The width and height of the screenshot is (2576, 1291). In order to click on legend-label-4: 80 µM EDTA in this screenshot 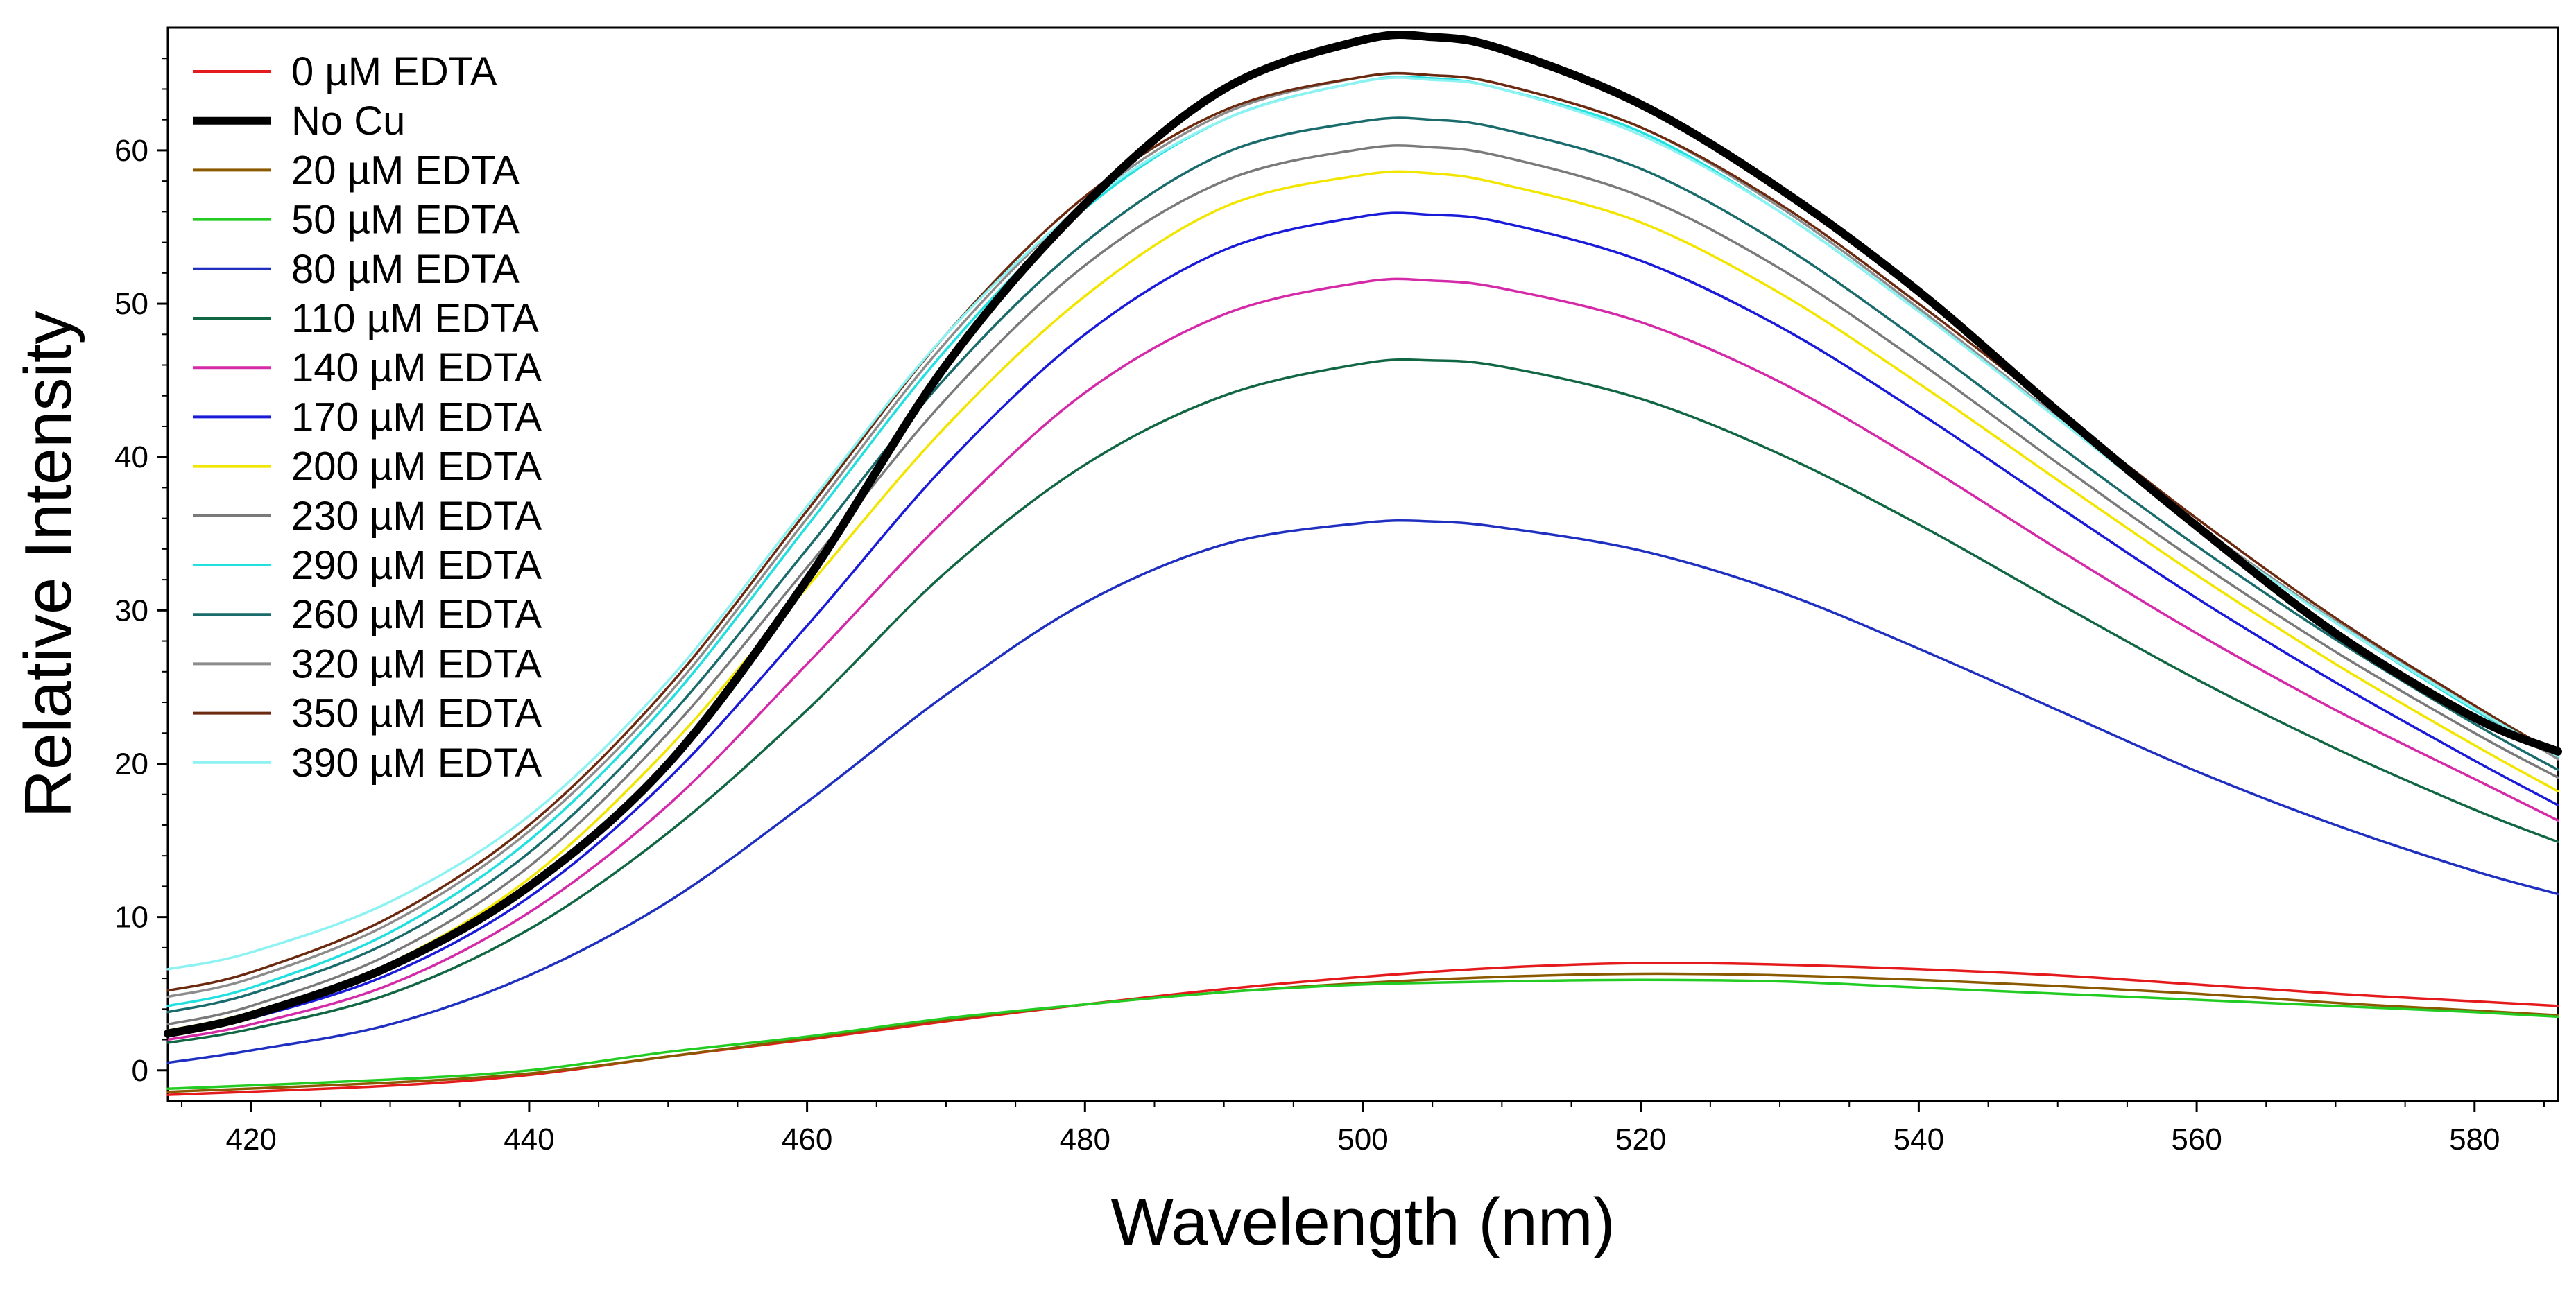, I will do `click(405, 269)`.